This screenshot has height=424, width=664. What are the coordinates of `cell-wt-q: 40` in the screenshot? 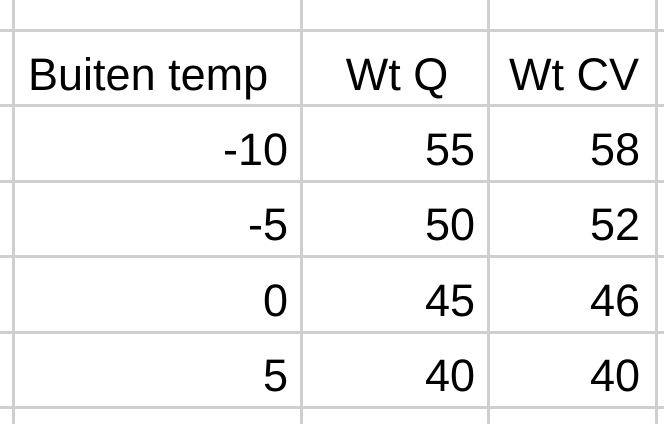 It's located at (449, 375).